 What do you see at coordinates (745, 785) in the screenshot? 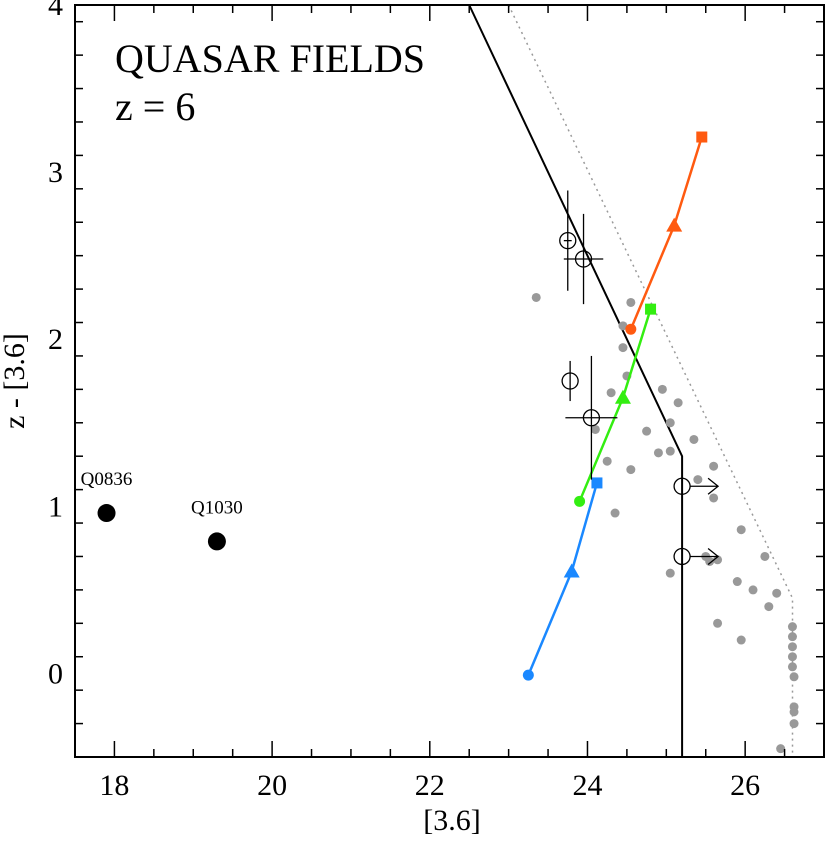
I see `x-tick-label: 26` at bounding box center [745, 785].